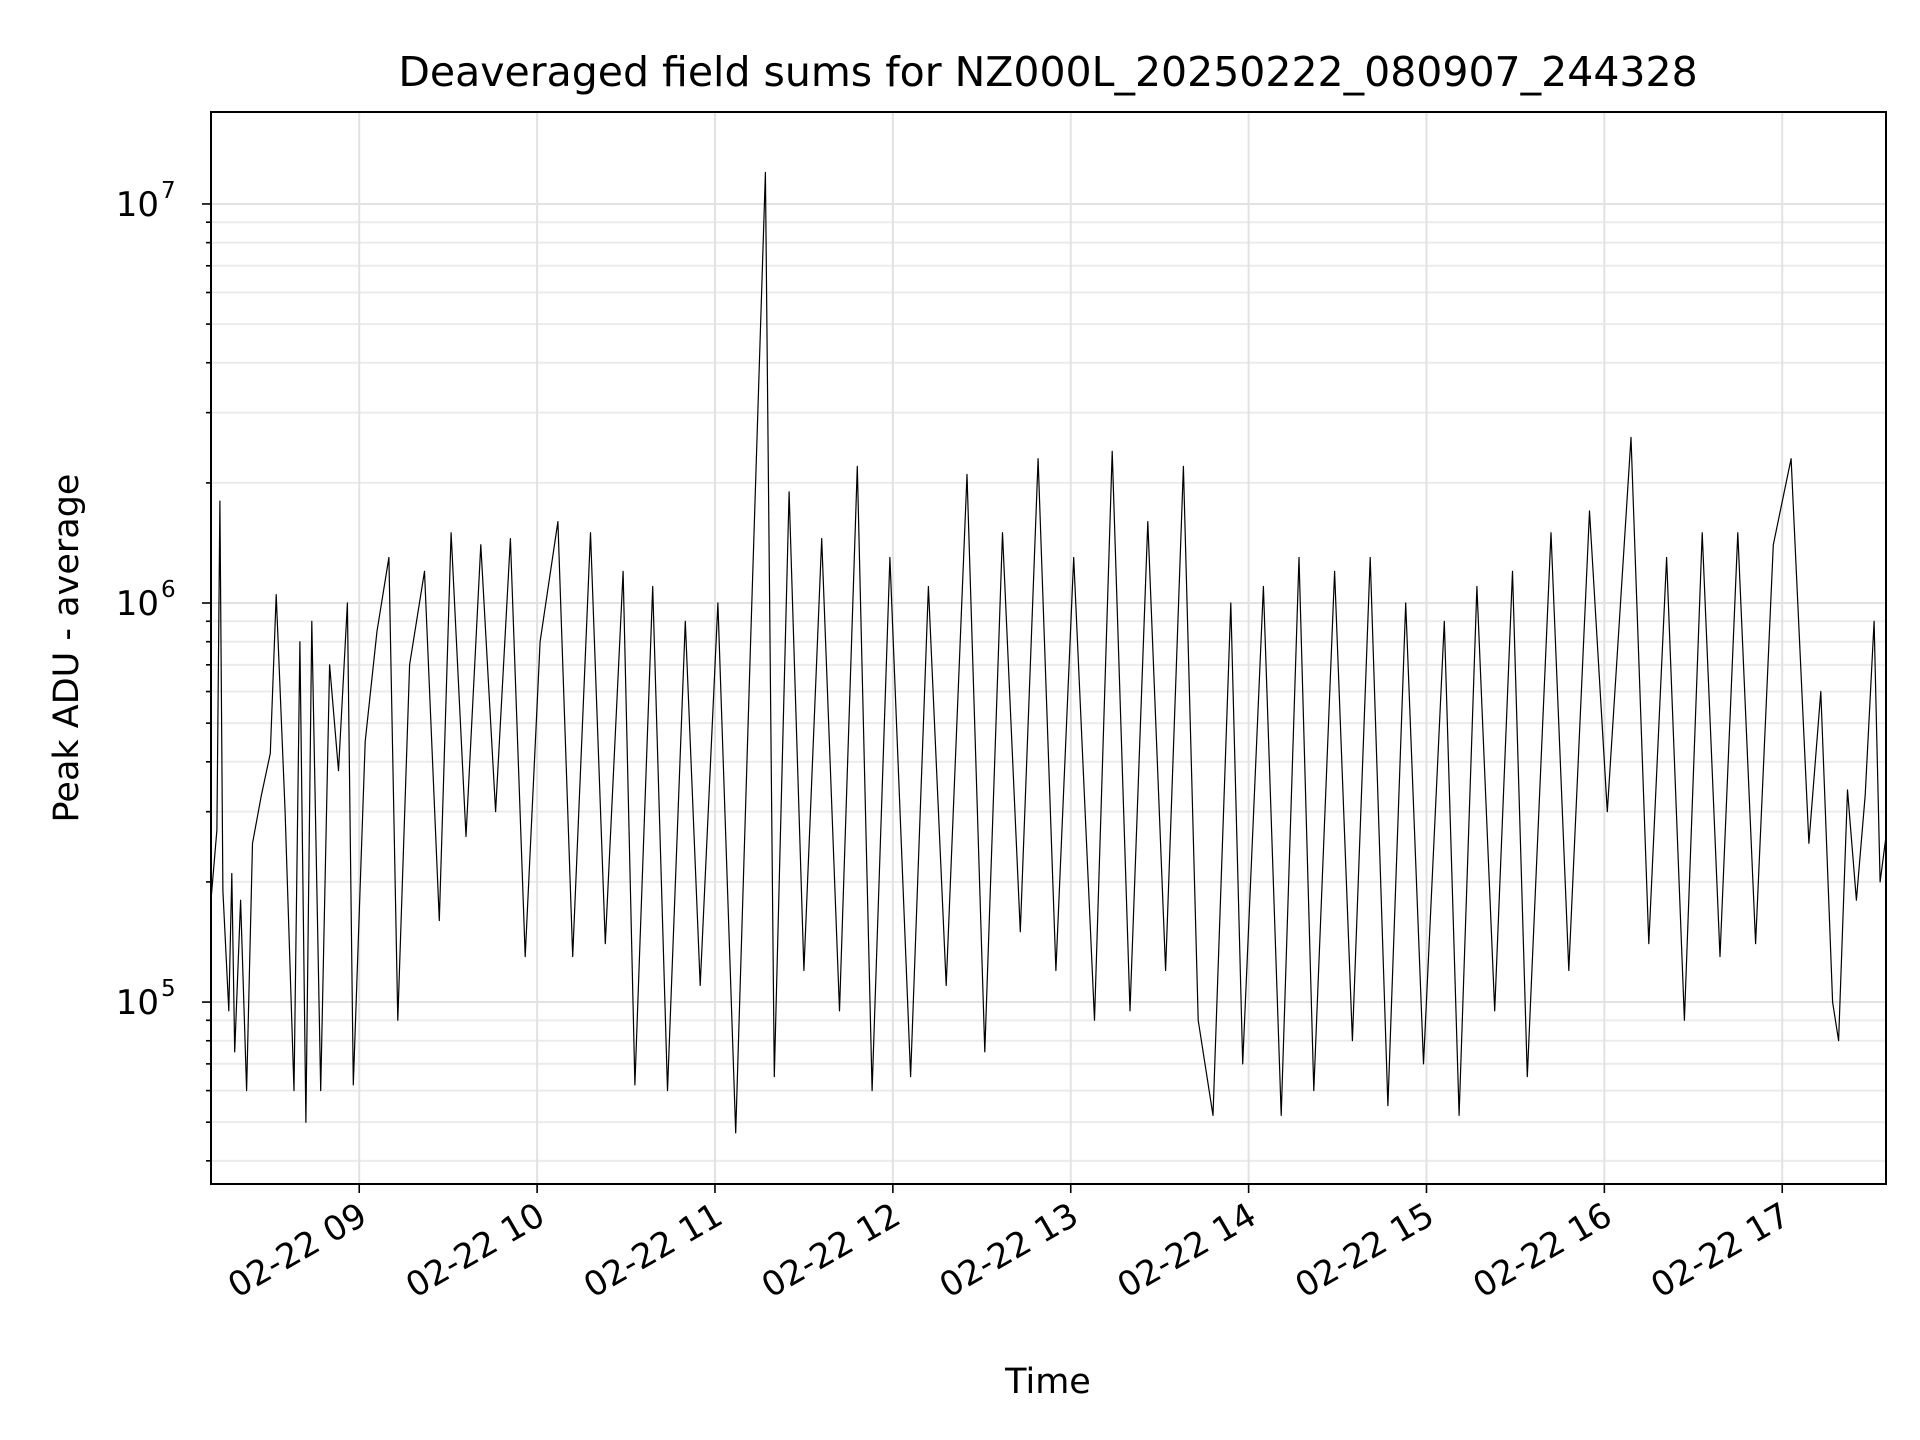  I want to click on y-tick-exponent: 6, so click(168, 590).